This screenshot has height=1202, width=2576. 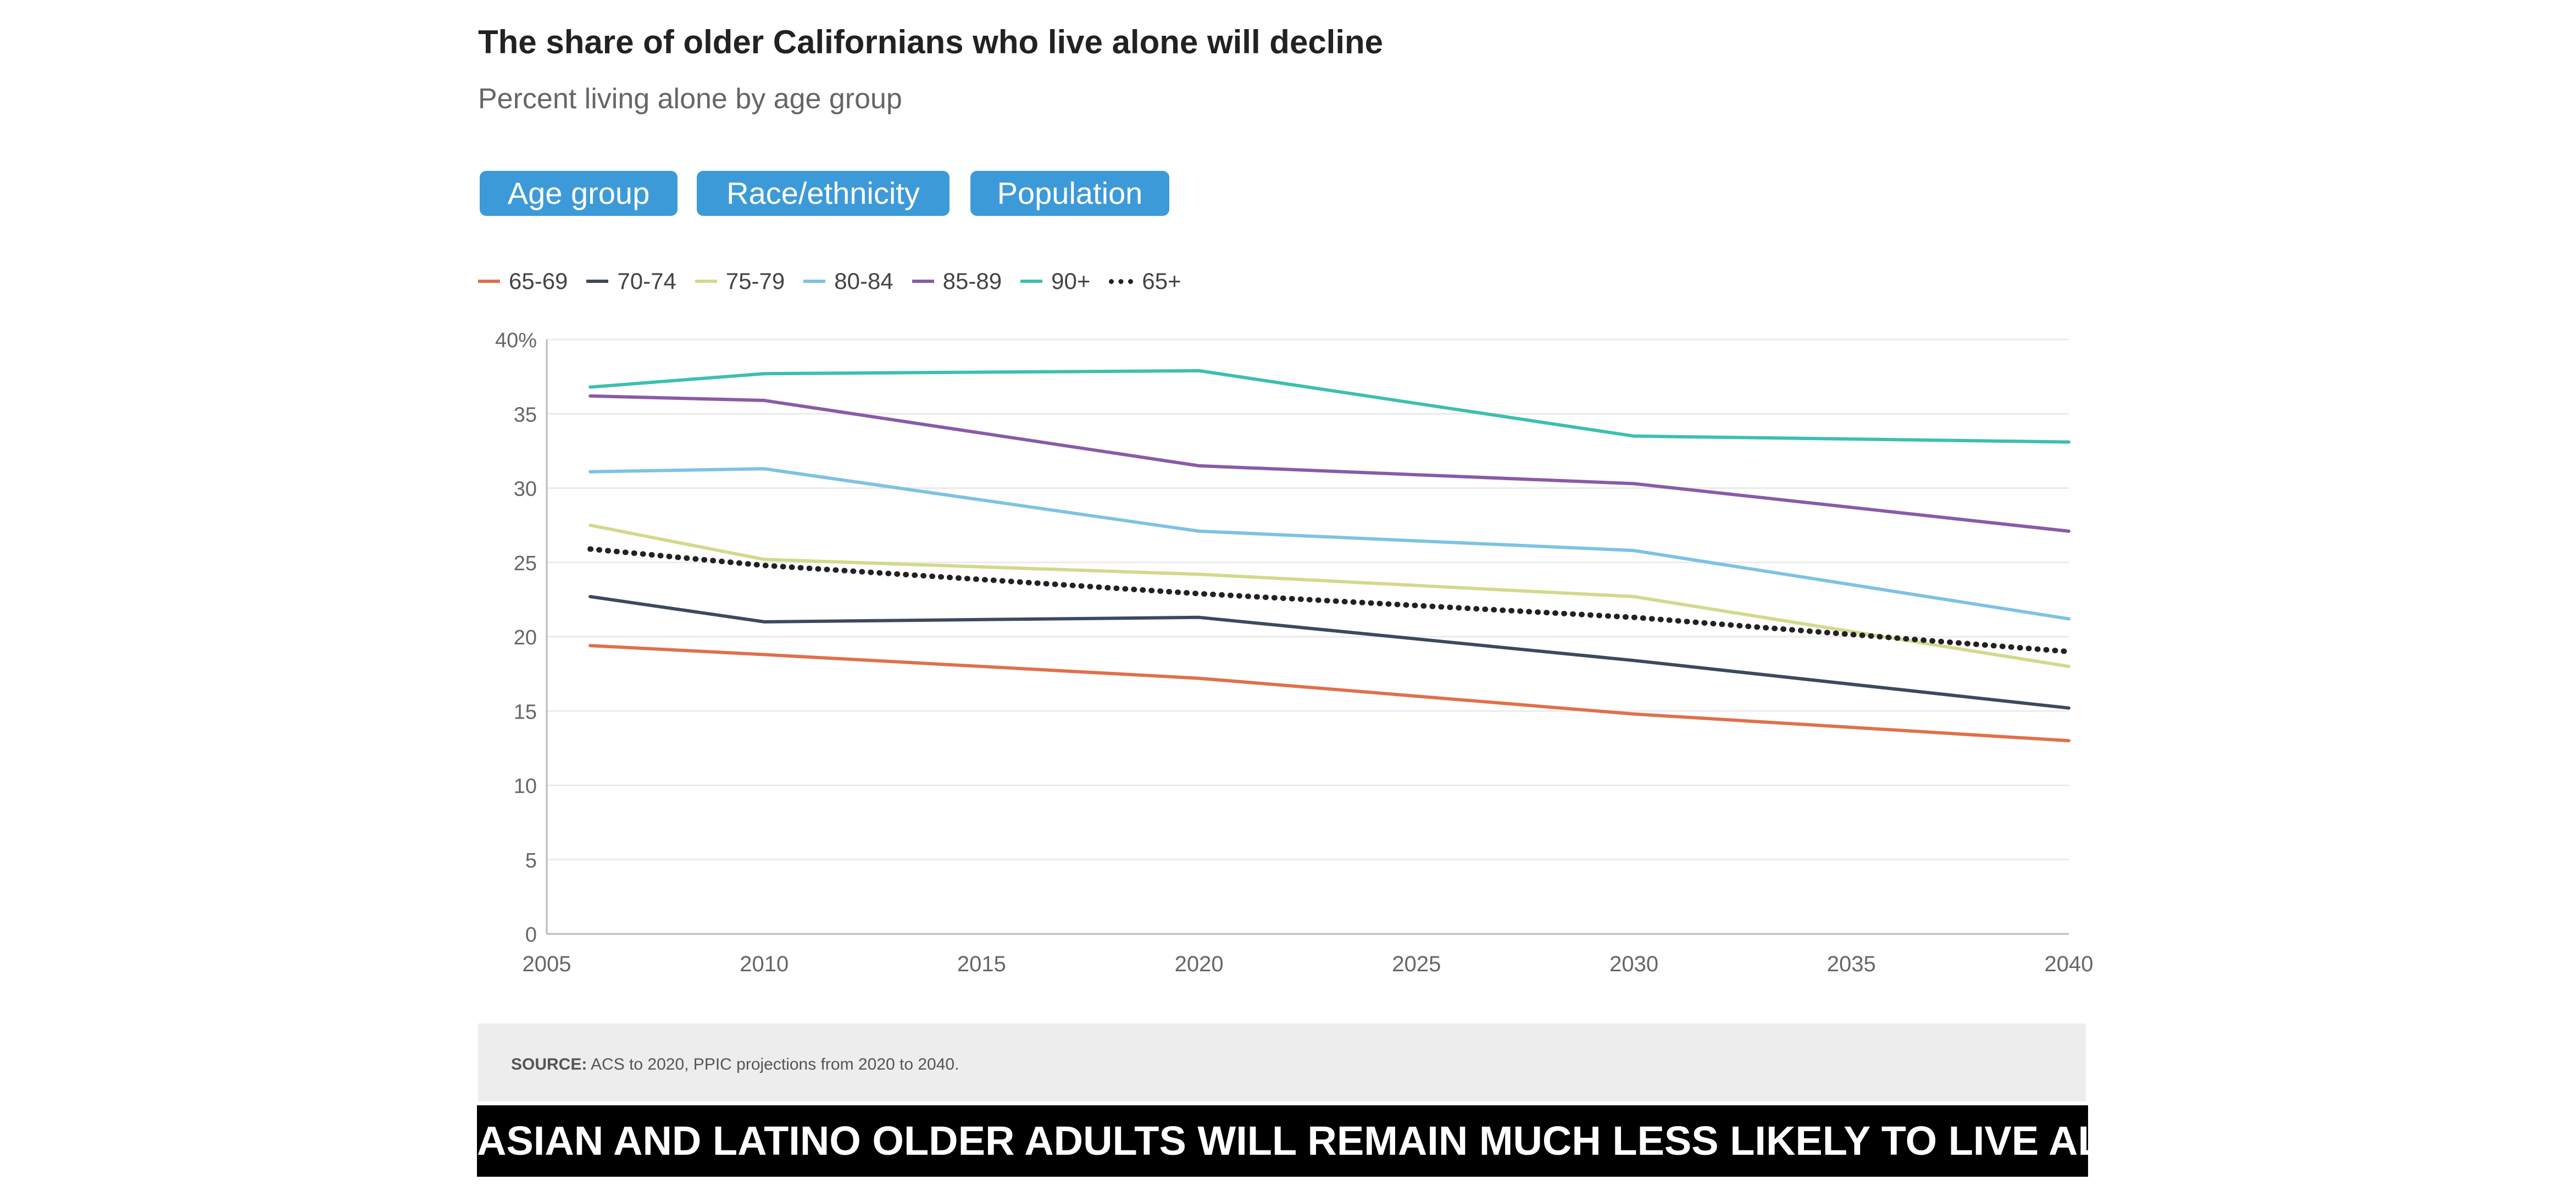 I want to click on legend-label: 90+, so click(x=1071, y=281).